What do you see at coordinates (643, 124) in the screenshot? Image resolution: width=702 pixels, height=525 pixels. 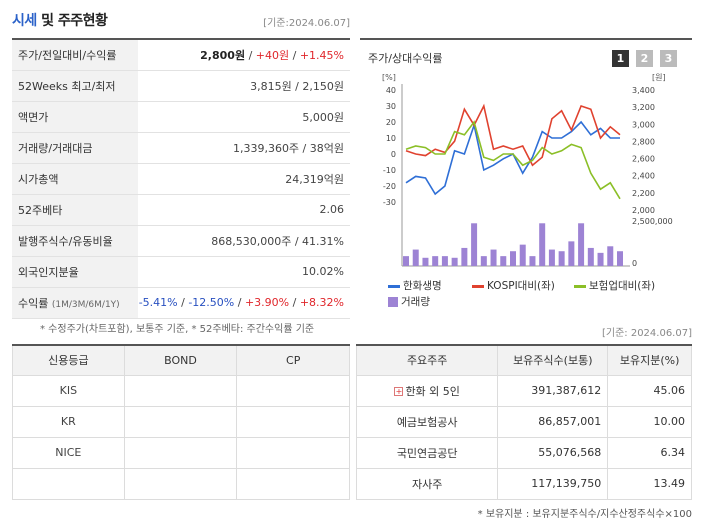 I see `right-tick-label: 3,000` at bounding box center [643, 124].